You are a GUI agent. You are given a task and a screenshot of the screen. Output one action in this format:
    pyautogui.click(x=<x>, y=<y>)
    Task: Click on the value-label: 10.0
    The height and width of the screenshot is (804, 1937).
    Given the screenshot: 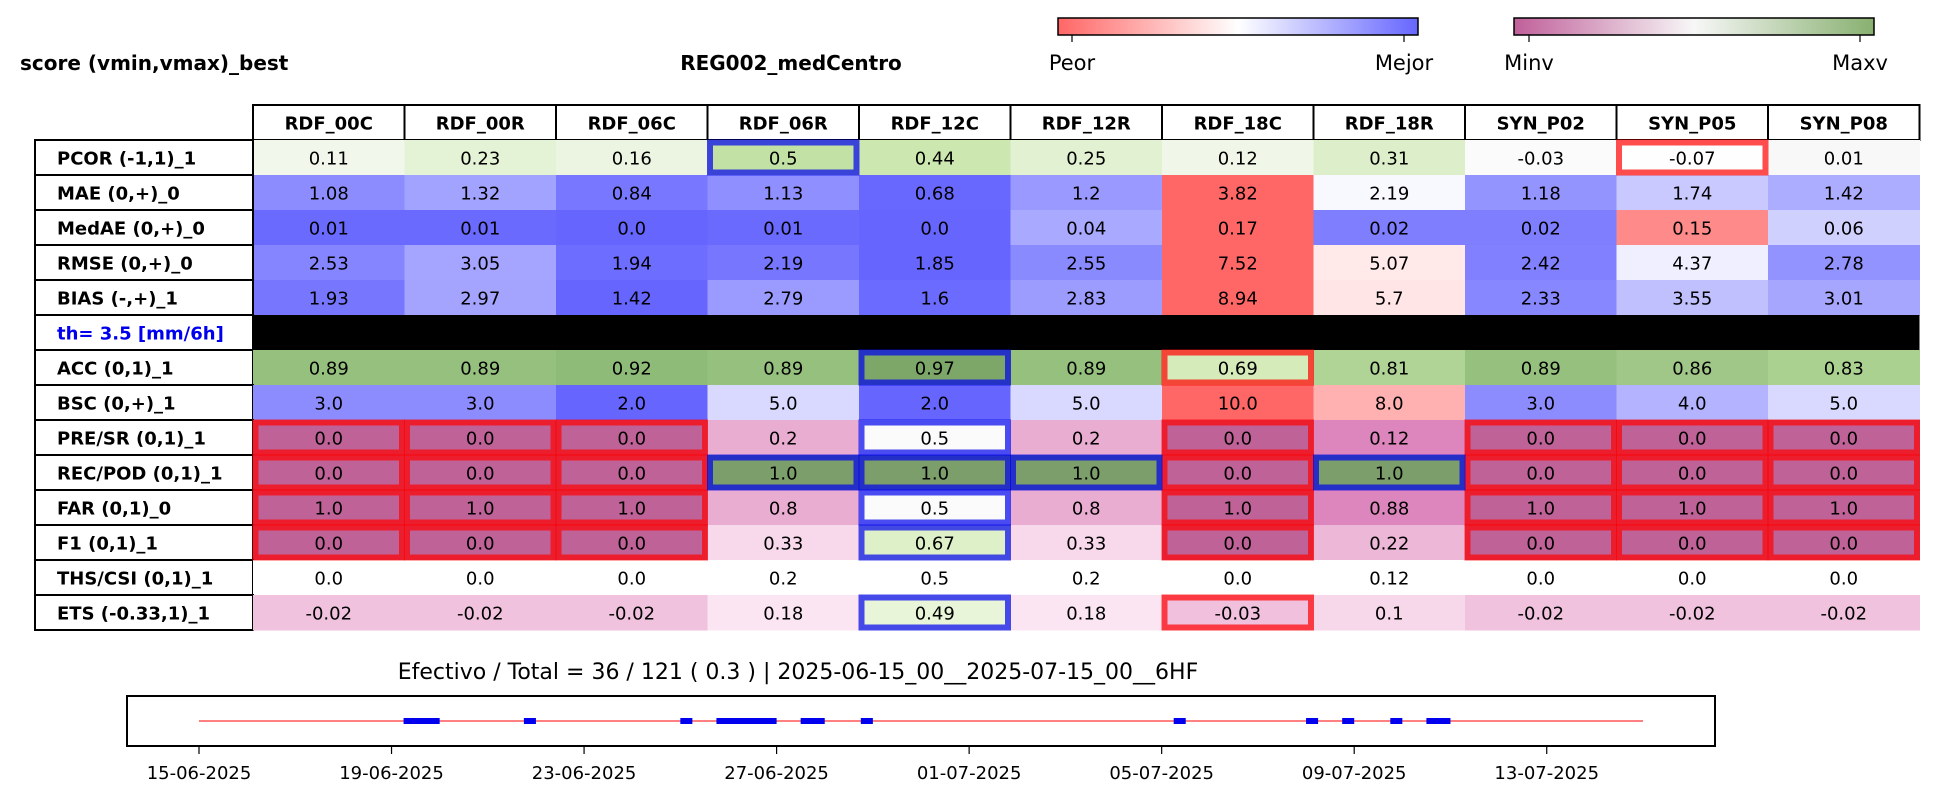 What is the action you would take?
    pyautogui.click(x=1238, y=404)
    